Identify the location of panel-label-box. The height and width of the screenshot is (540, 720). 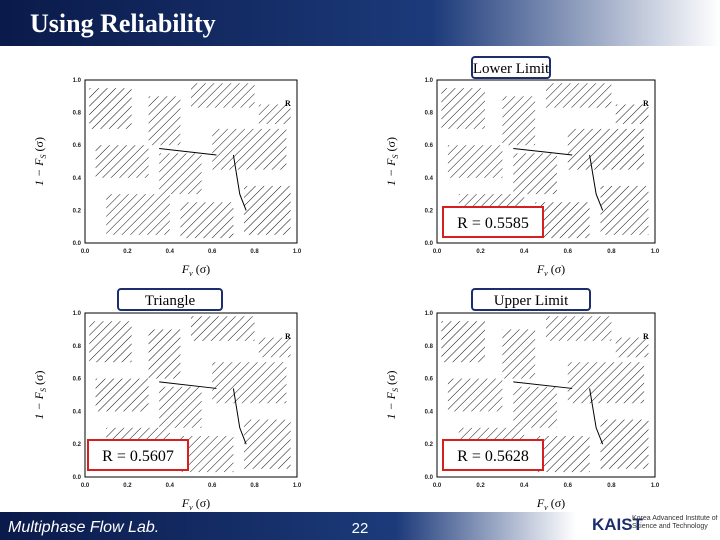
(170, 299).